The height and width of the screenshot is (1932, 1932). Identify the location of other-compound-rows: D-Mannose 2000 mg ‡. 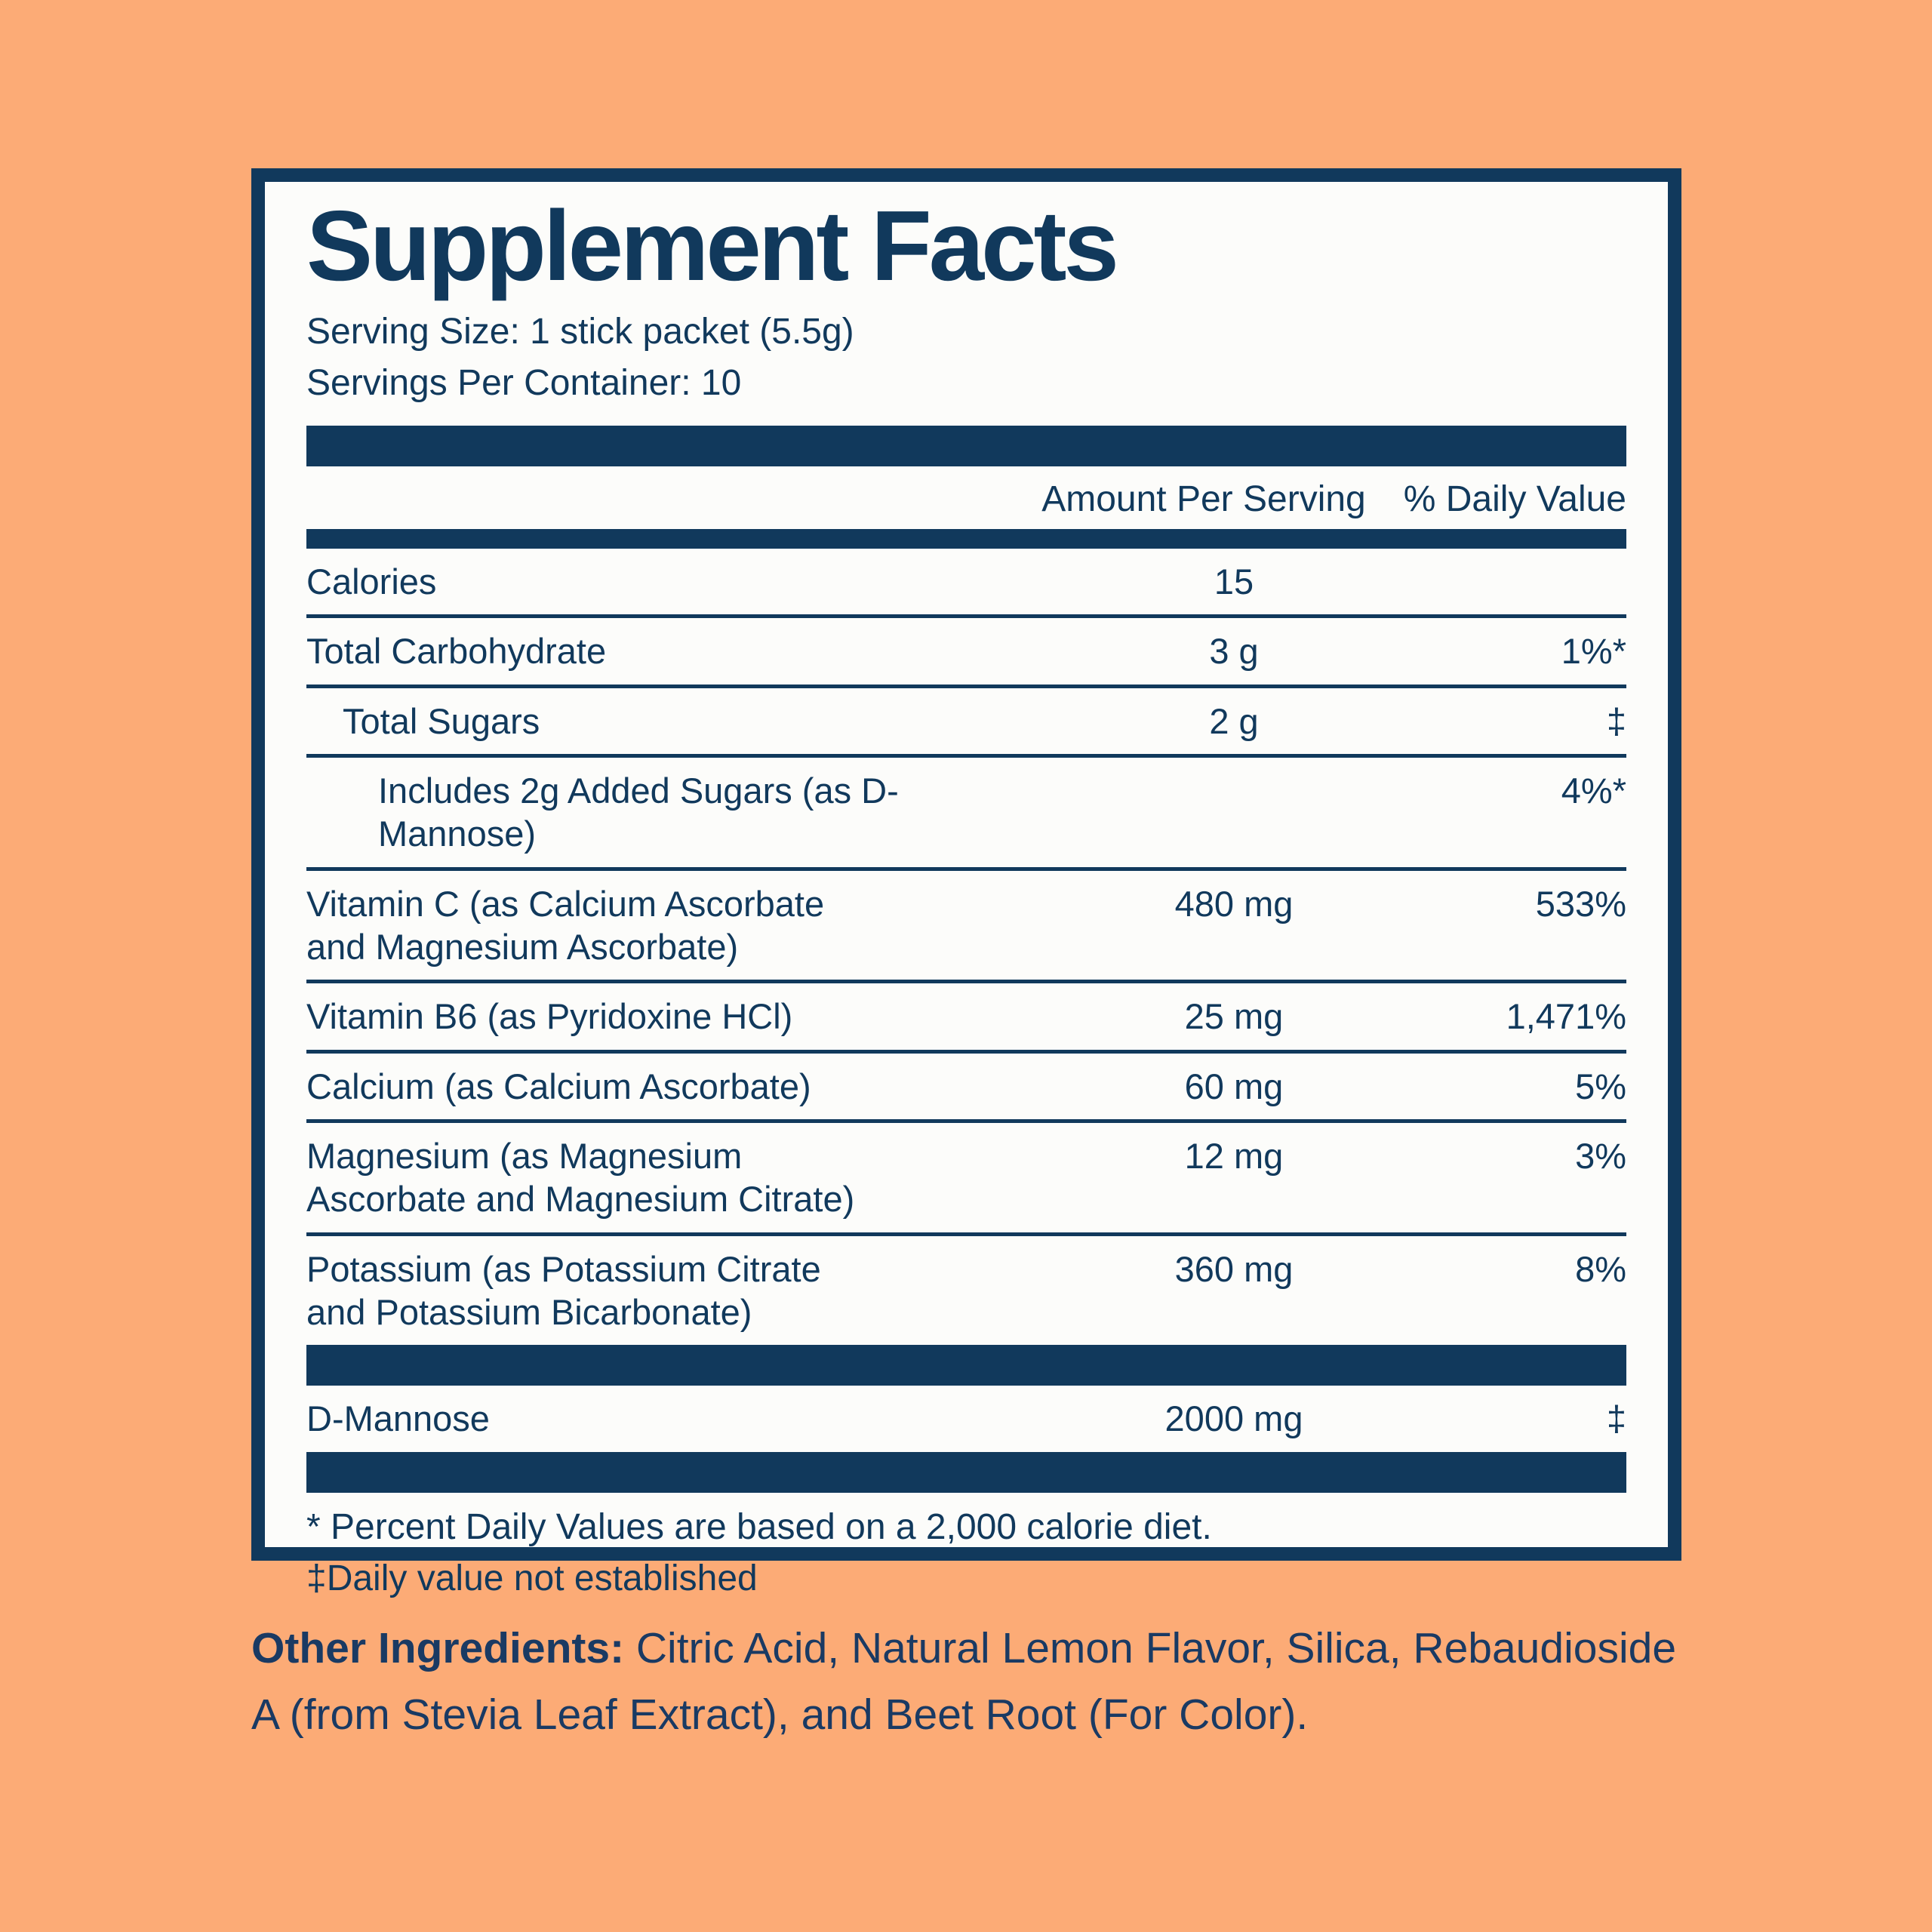
(966, 1418).